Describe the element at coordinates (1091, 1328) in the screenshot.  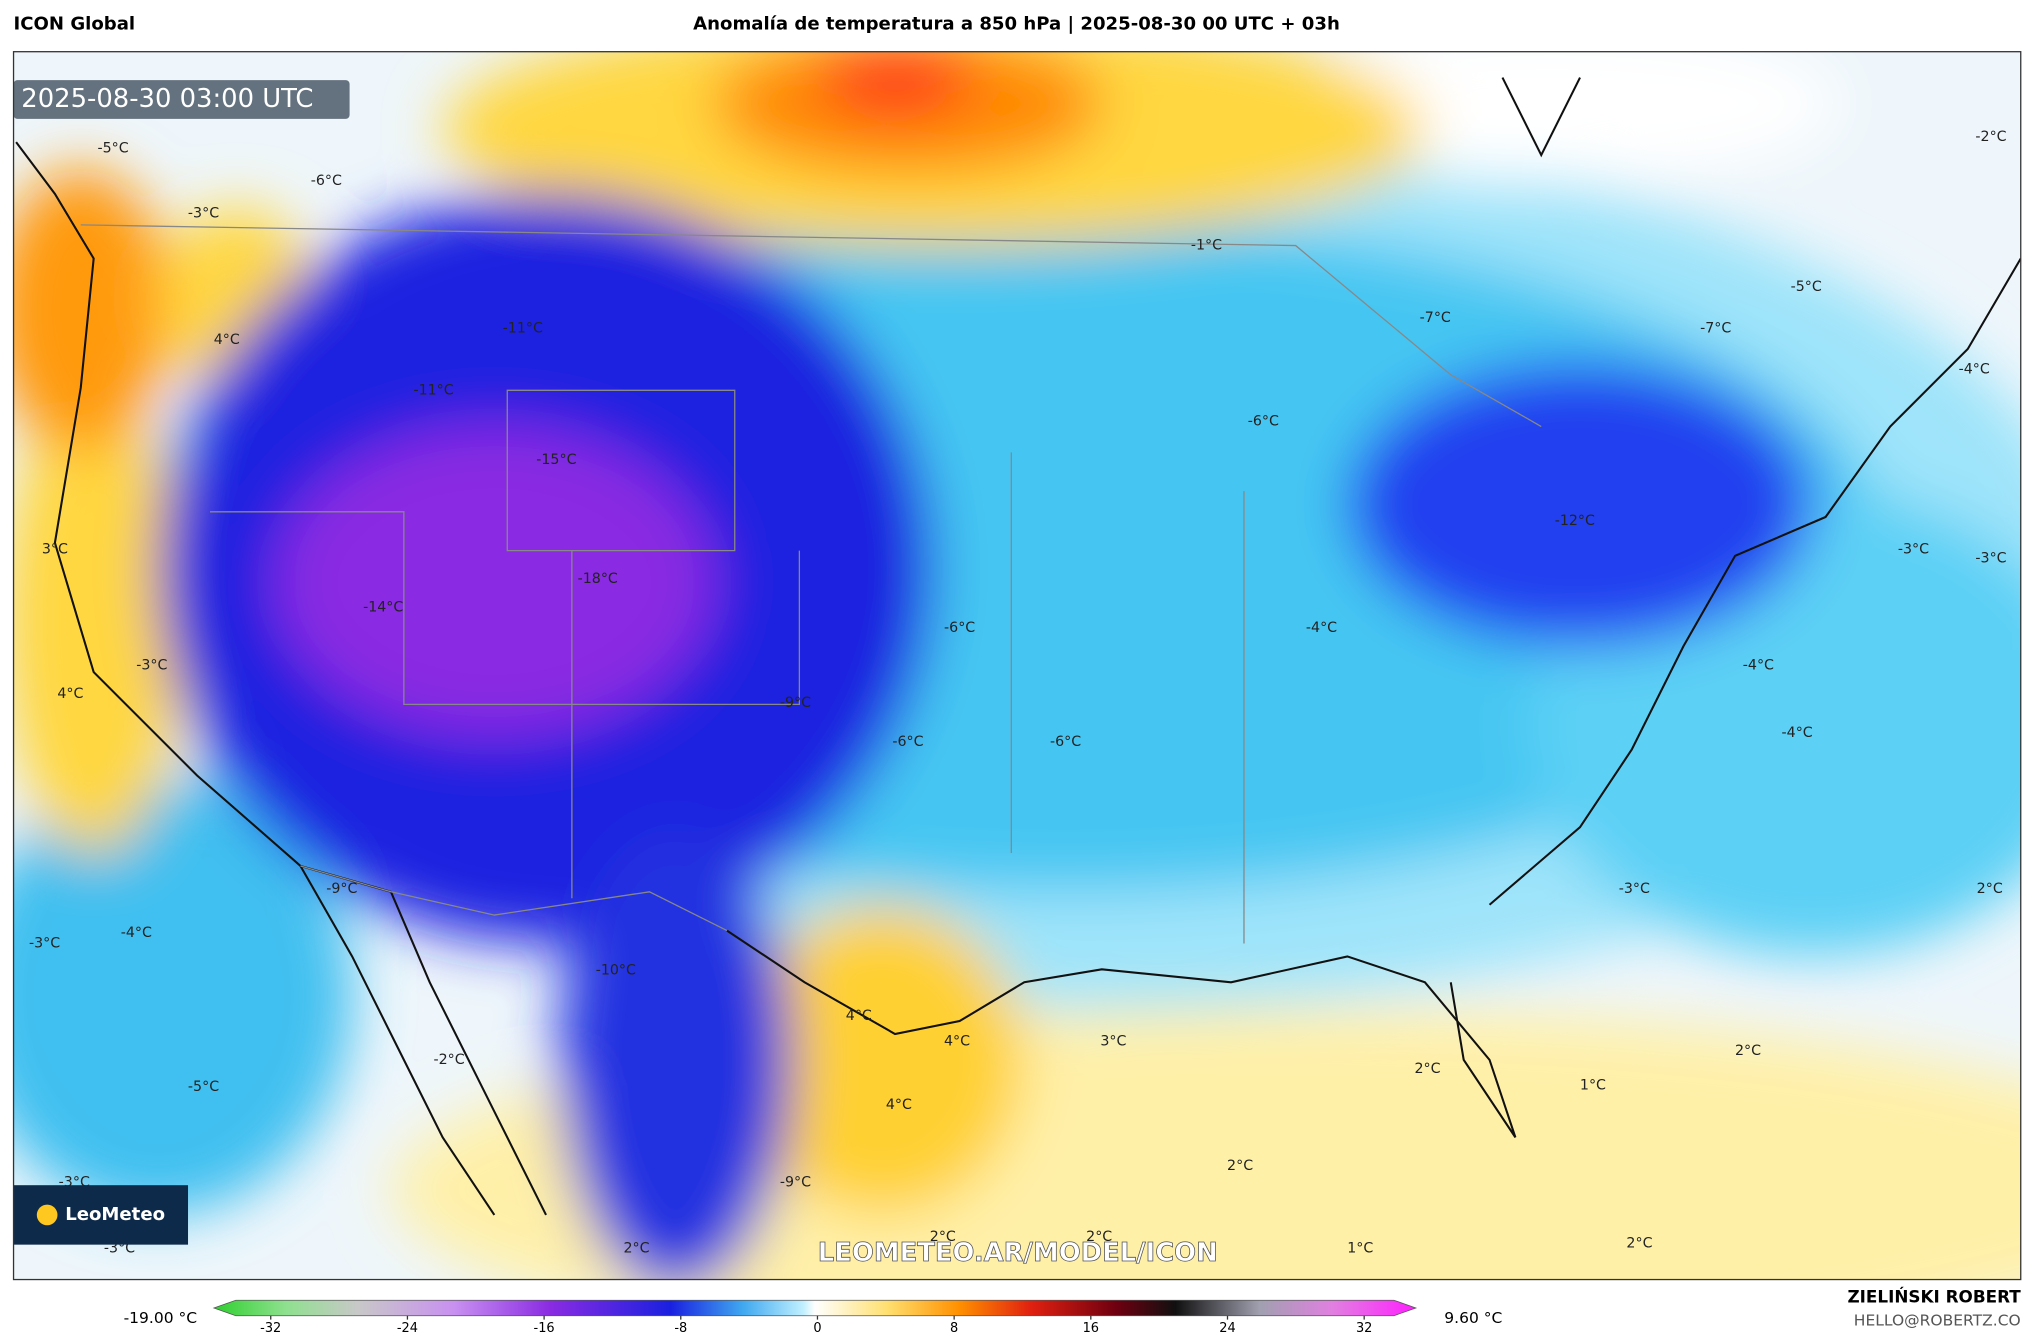
I see `colorbar-tick-label: 16` at that location.